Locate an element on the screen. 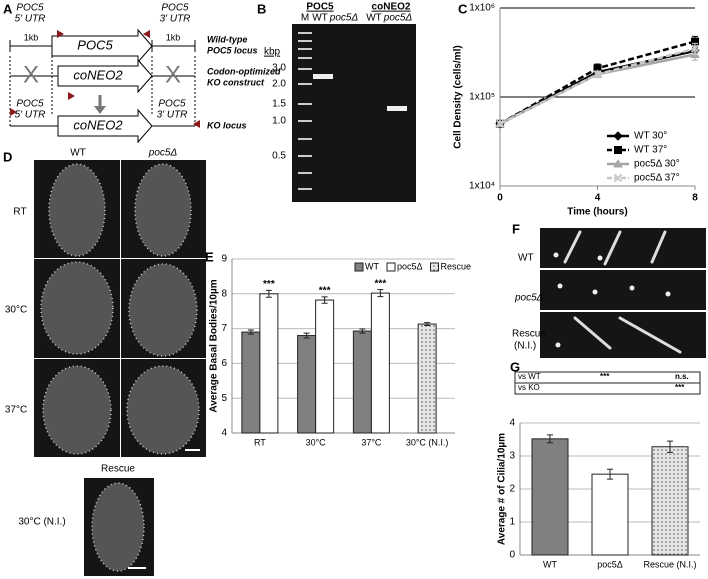 This screenshot has height=579, width=708. row-label: WT is located at coordinates (526, 258).